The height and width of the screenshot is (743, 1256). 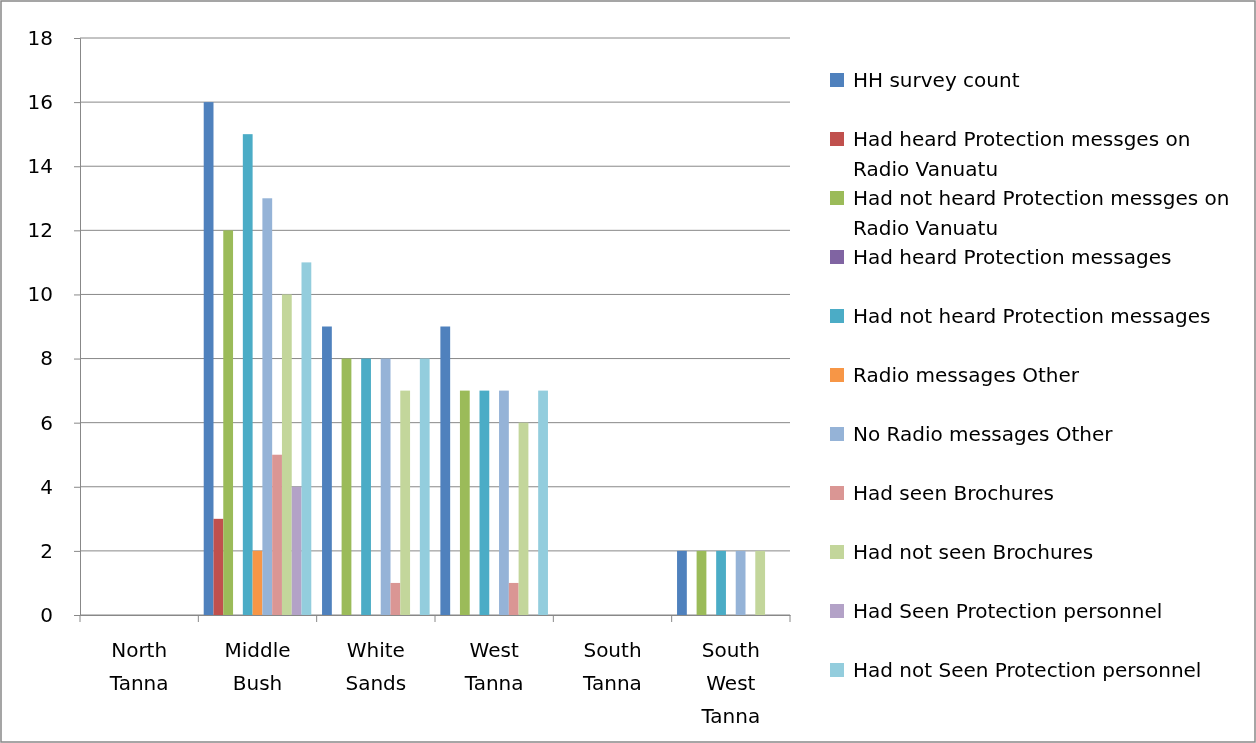 I want to click on x-tick-label: White Sands, so click(x=376, y=666).